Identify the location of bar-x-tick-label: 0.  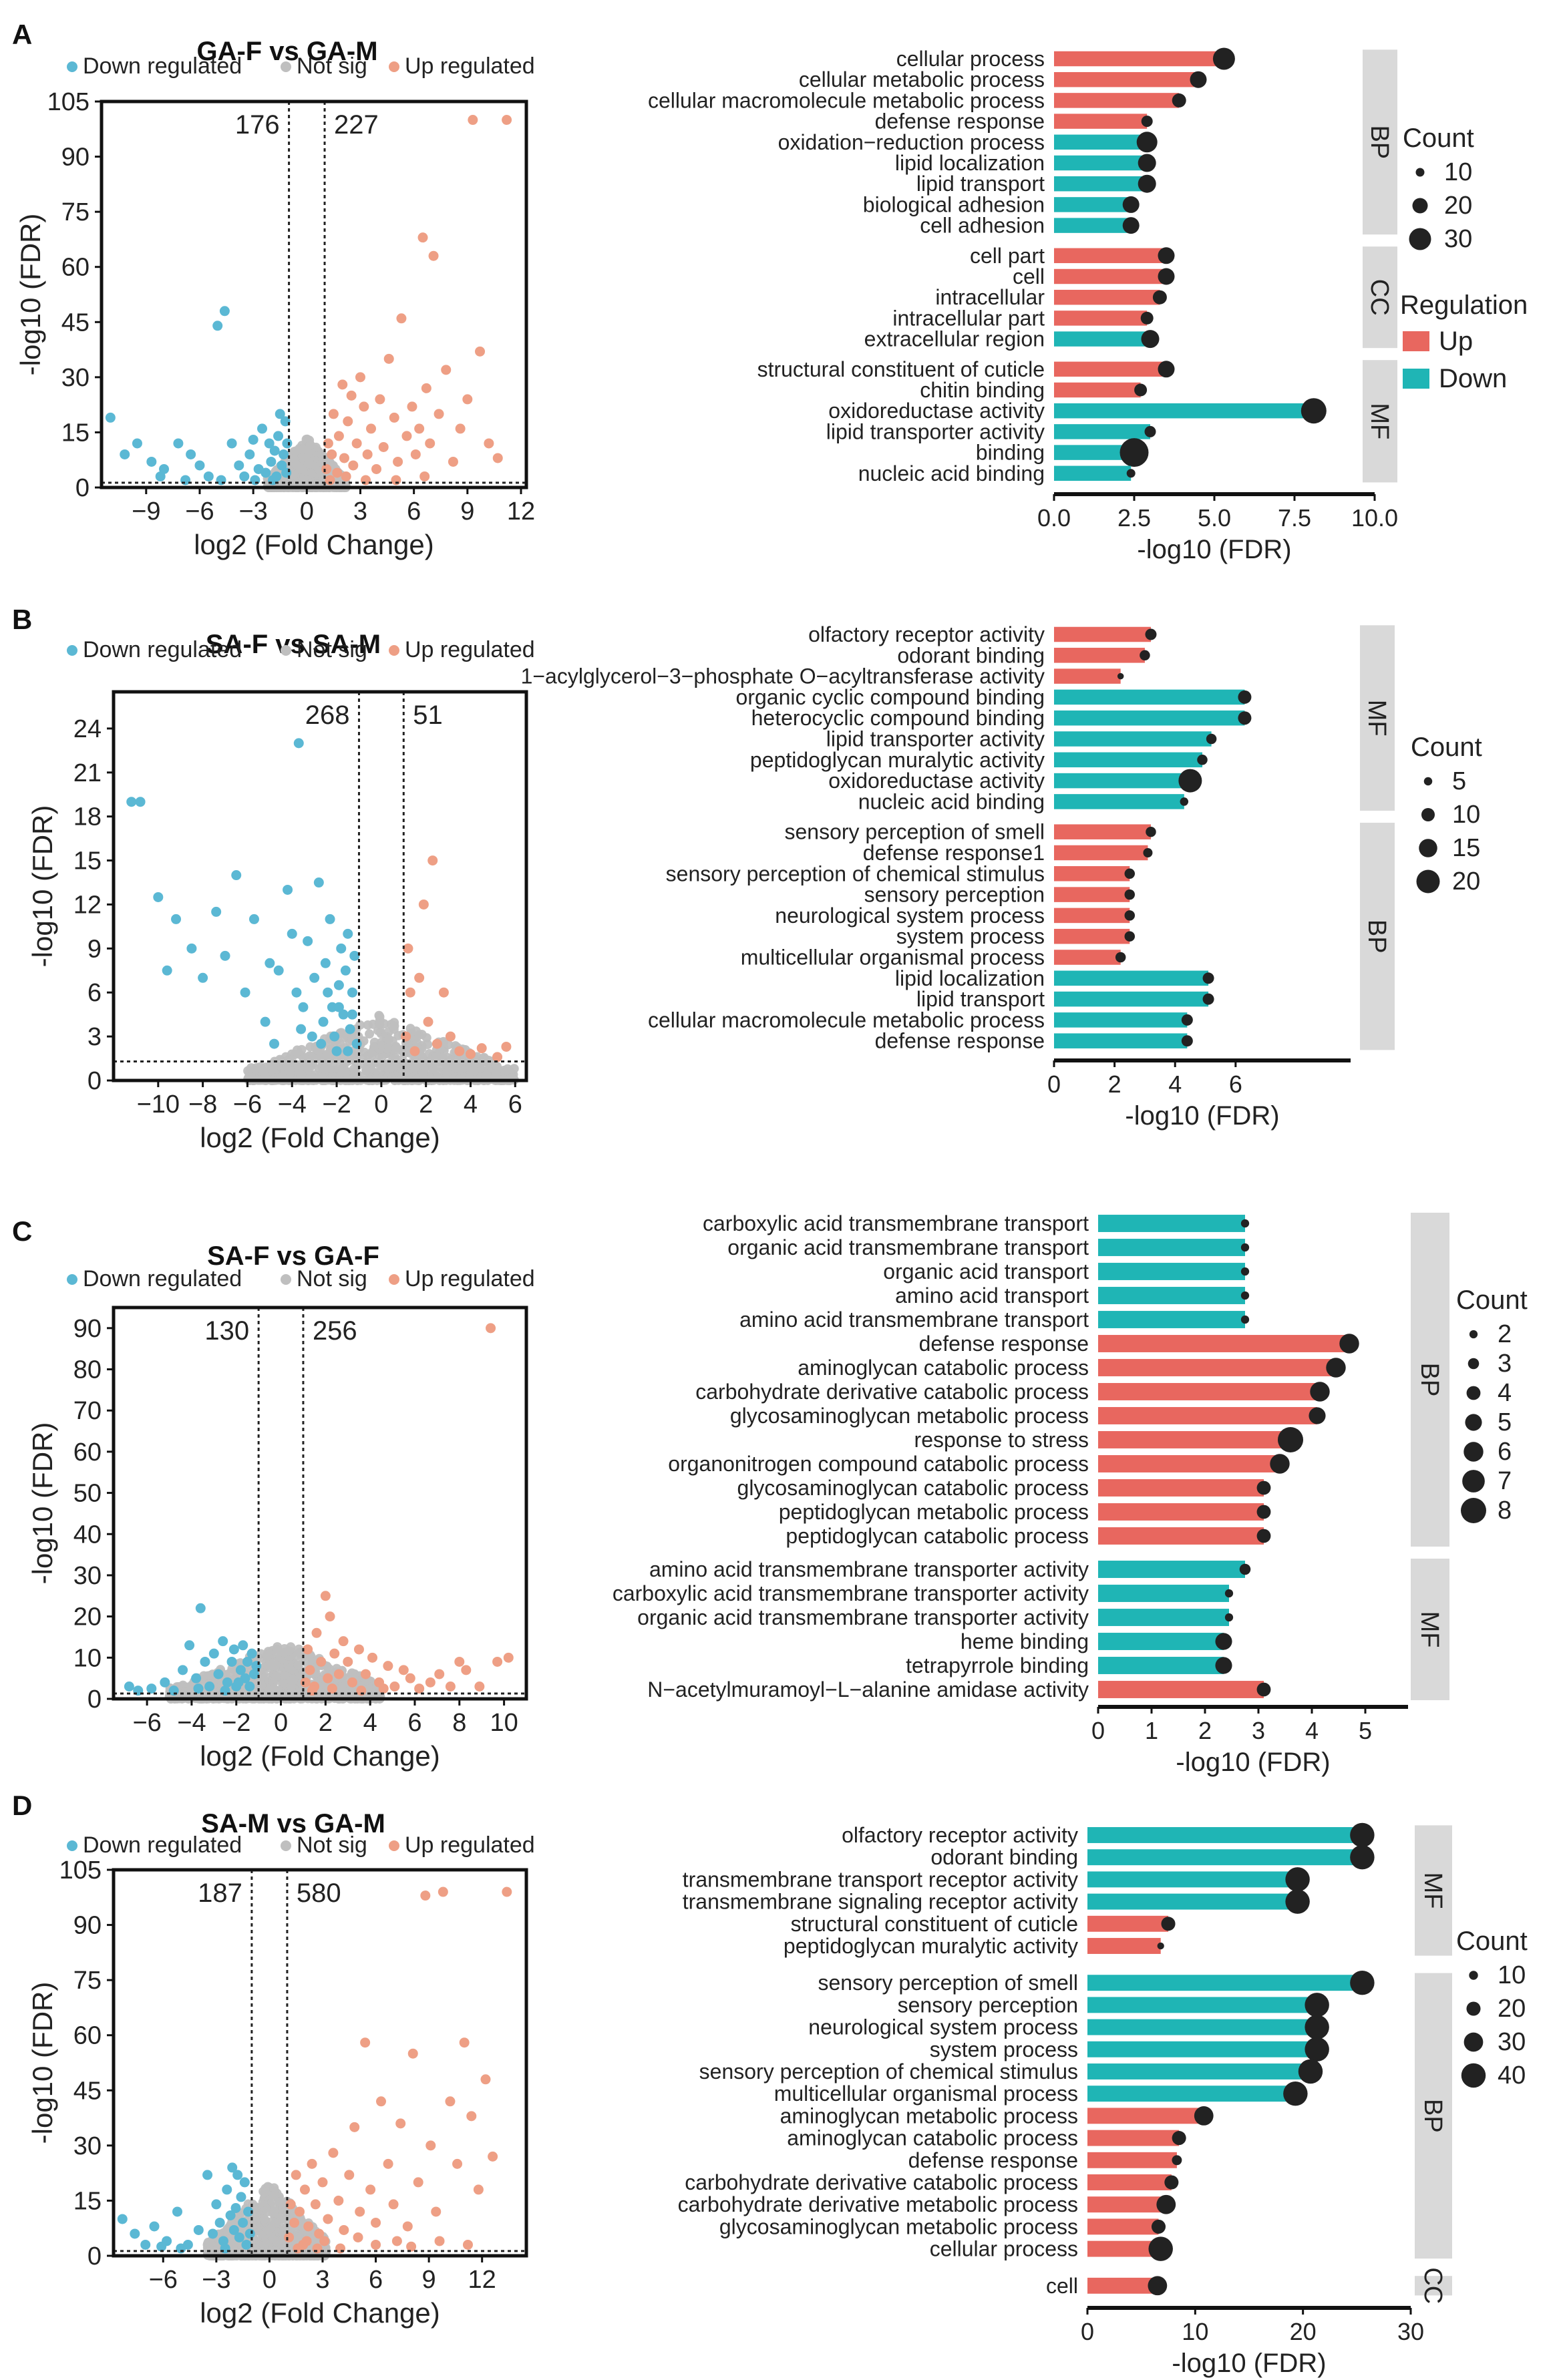
(1054, 1084).